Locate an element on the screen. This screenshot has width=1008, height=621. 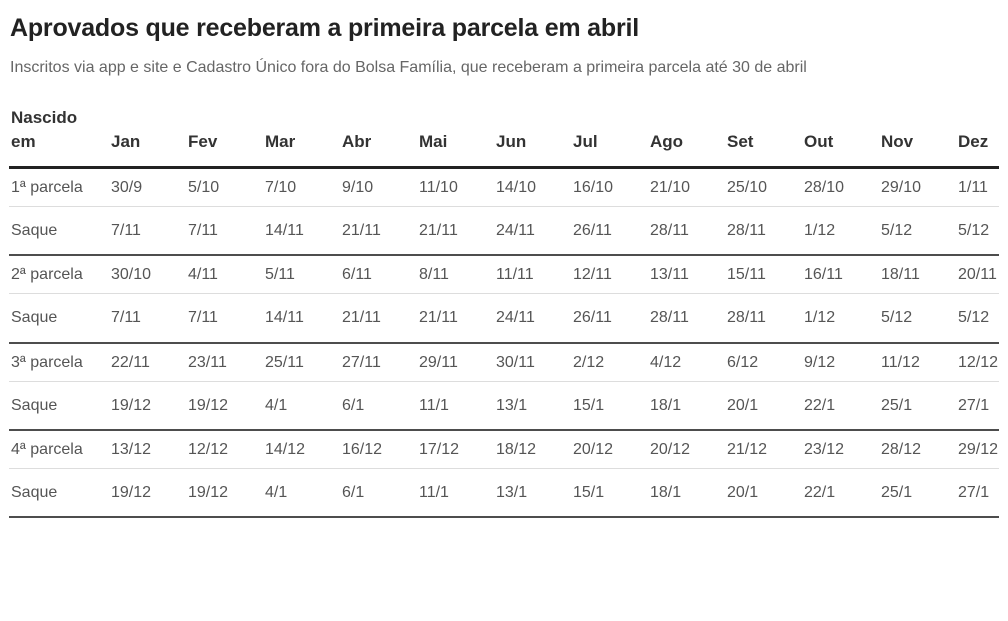
table-cell: 13/11 is located at coordinates (686, 275).